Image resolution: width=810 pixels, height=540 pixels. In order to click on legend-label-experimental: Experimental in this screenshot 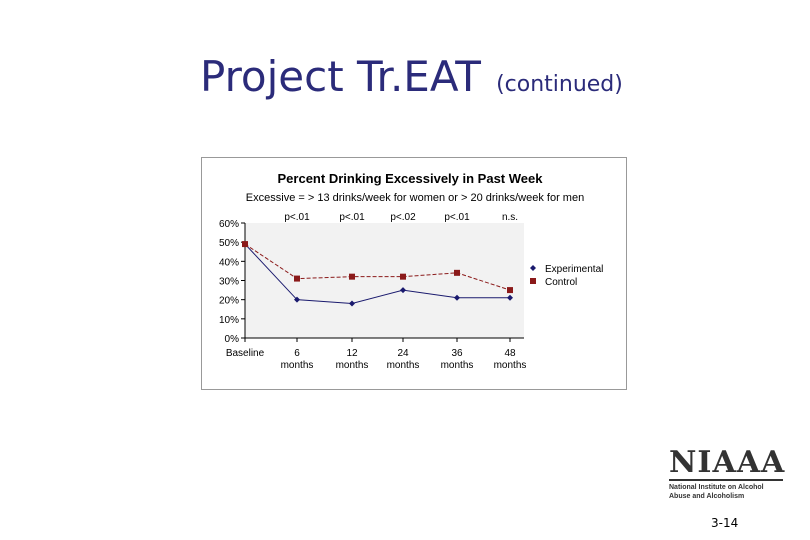, I will do `click(574, 269)`.